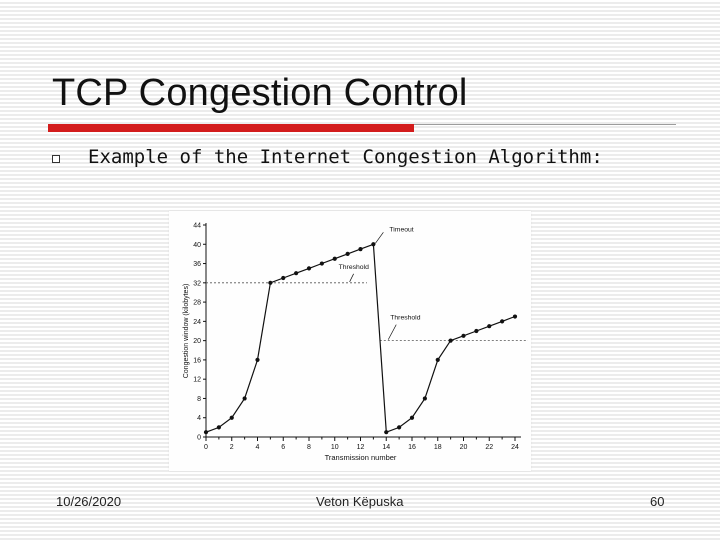 The height and width of the screenshot is (540, 720). I want to click on y-tick-label: 0, so click(199, 438).